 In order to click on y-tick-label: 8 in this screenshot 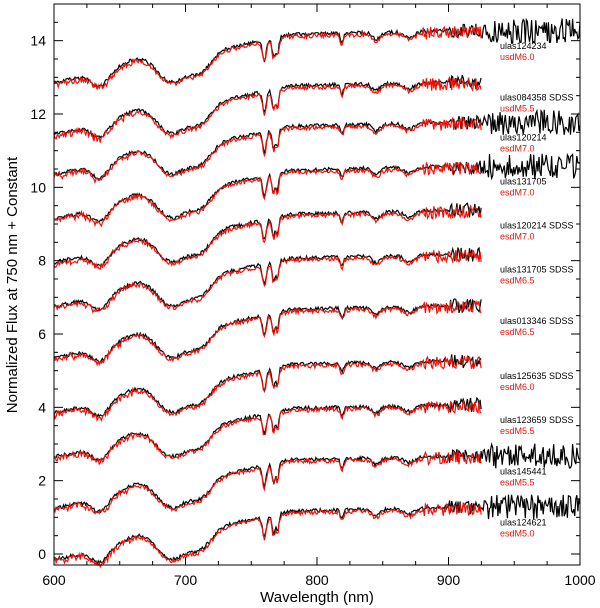, I will do `click(42, 261)`.